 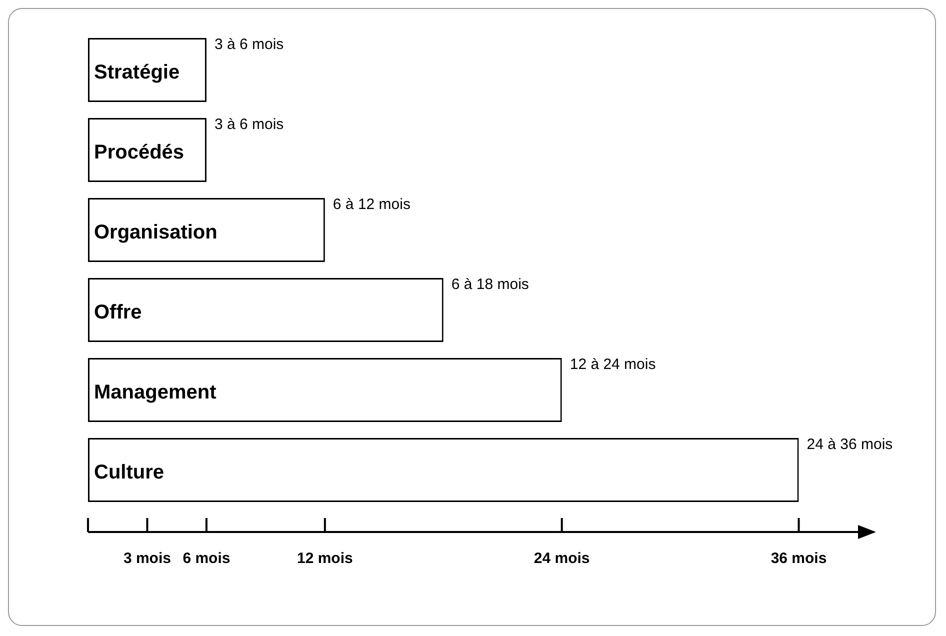 What do you see at coordinates (139, 153) in the screenshot?
I see `y-tick-label: Procédés` at bounding box center [139, 153].